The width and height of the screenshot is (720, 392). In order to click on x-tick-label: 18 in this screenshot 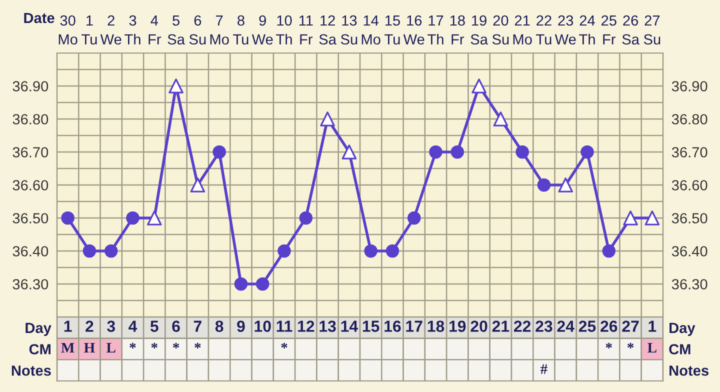, I will do `click(436, 326)`.